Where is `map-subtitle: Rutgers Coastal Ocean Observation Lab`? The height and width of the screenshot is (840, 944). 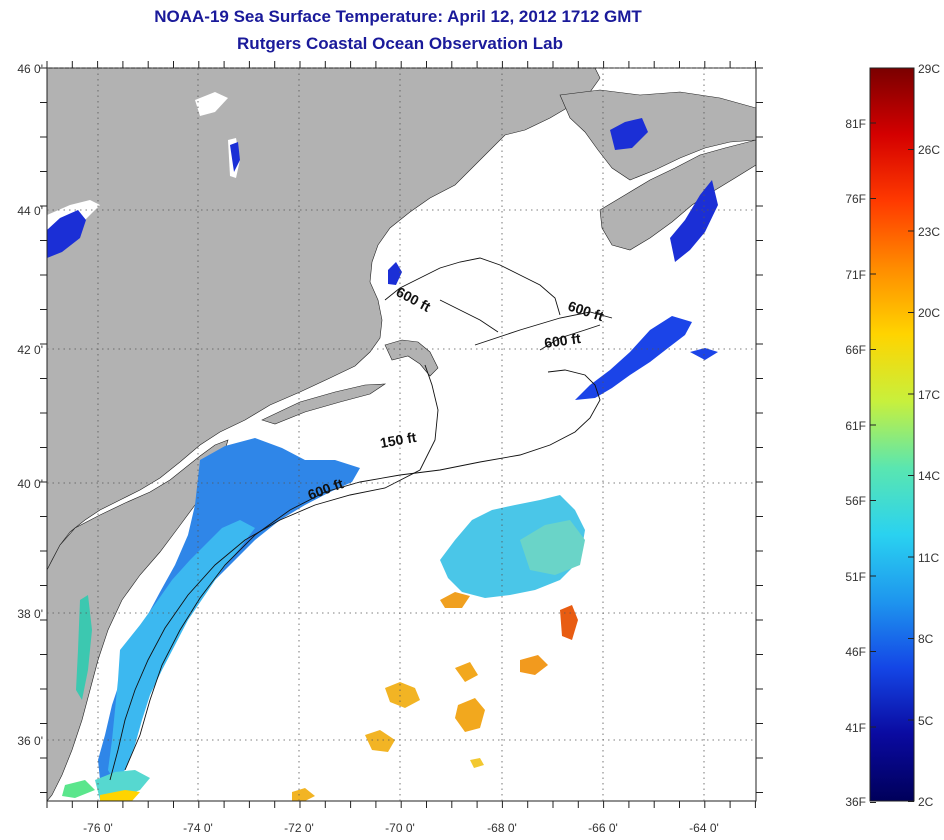 map-subtitle: Rutgers Coastal Ocean Observation Lab is located at coordinates (400, 43).